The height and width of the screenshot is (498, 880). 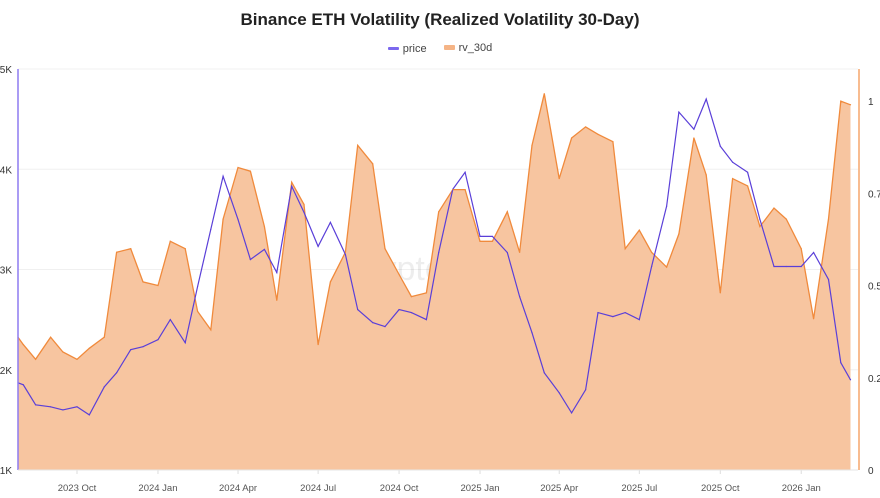 What do you see at coordinates (871, 102) in the screenshot?
I see `y-right-tick-label: 1` at bounding box center [871, 102].